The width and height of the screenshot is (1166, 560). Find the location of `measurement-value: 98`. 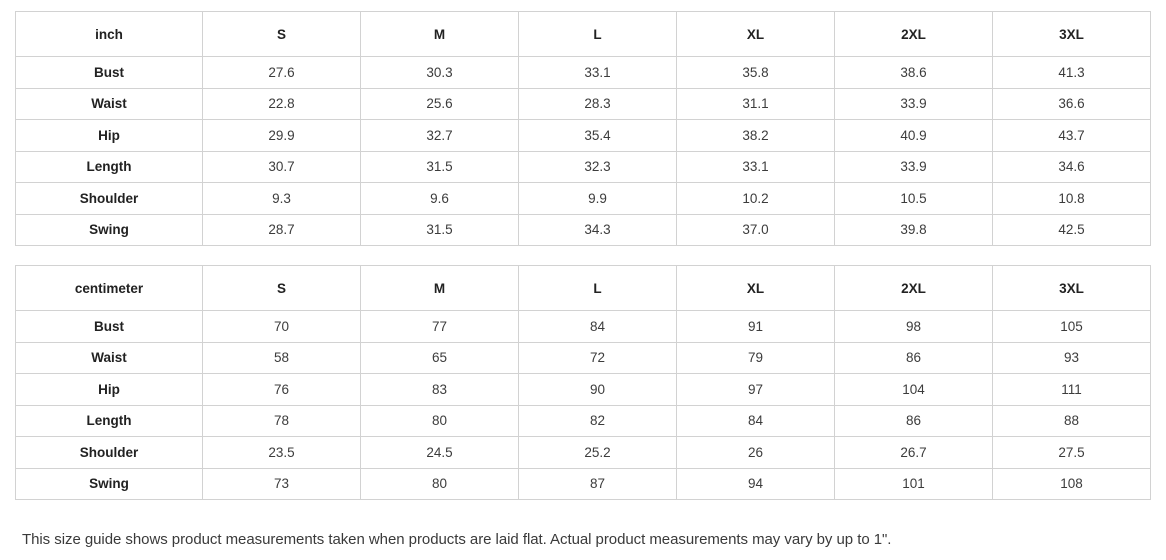

measurement-value: 98 is located at coordinates (913, 326).